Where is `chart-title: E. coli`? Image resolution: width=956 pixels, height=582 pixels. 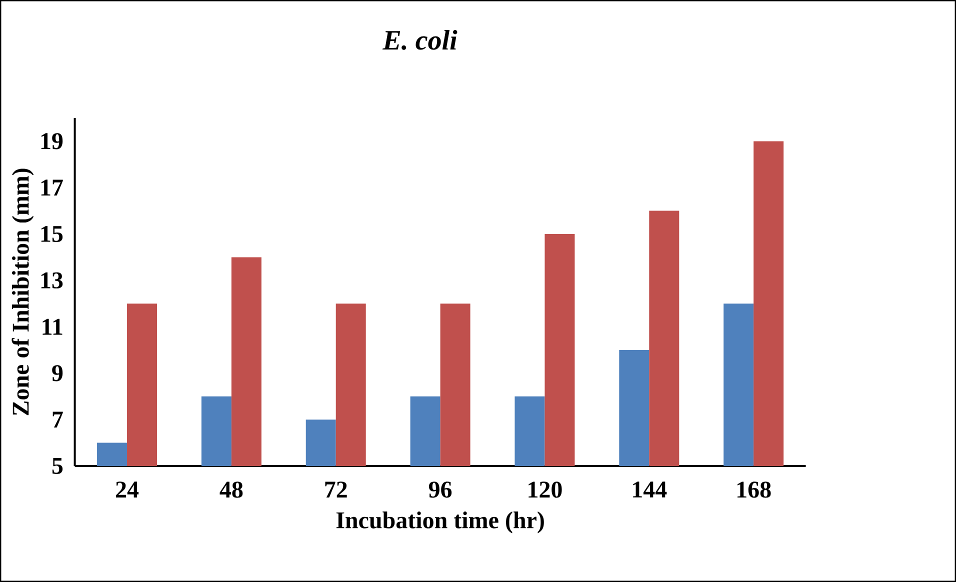 chart-title: E. coli is located at coordinates (420, 40).